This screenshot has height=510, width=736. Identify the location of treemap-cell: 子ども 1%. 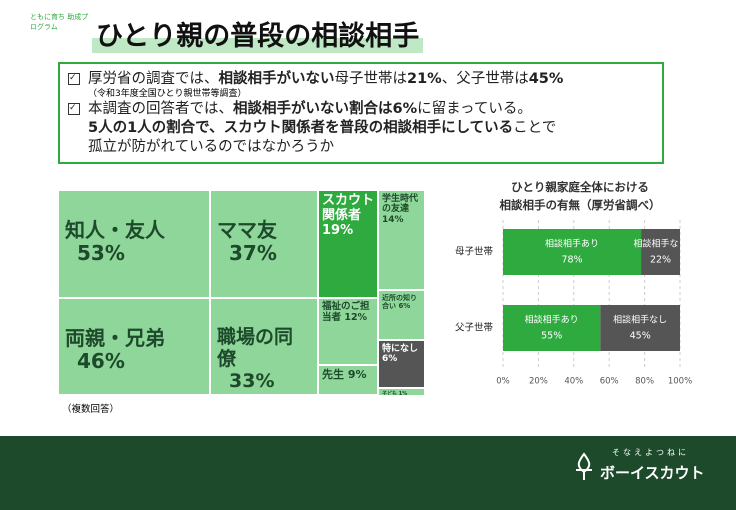
(401, 392).